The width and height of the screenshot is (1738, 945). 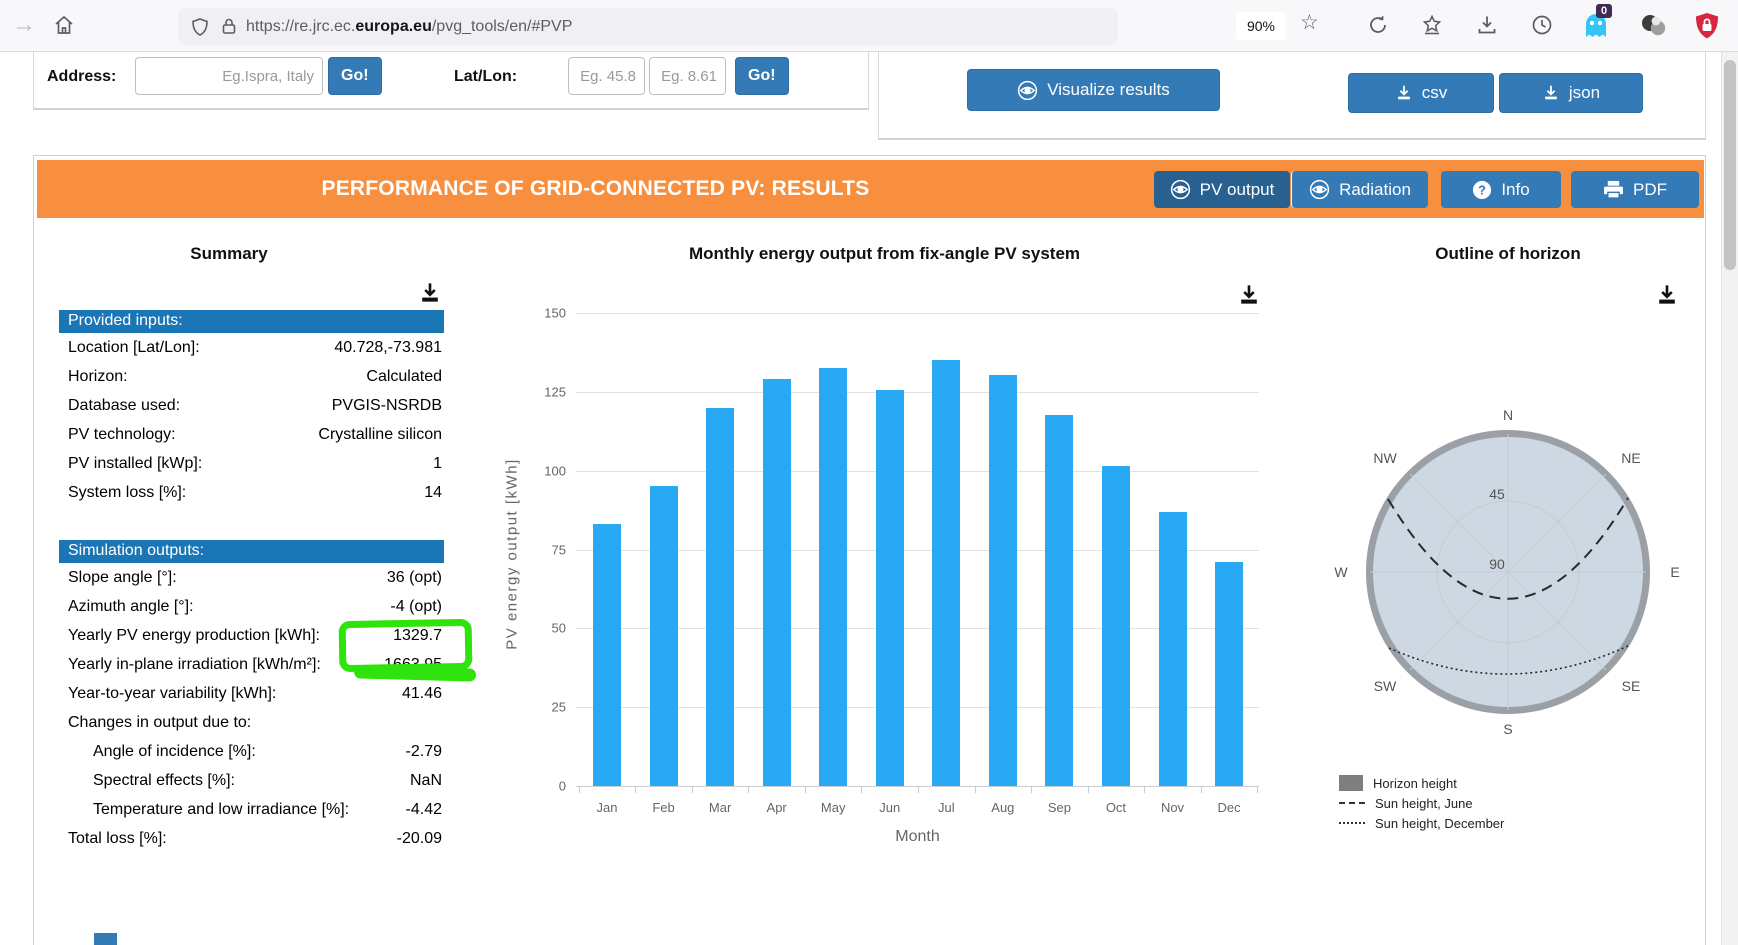 What do you see at coordinates (405, 645) in the screenshot?
I see `highlight-annotation` at bounding box center [405, 645].